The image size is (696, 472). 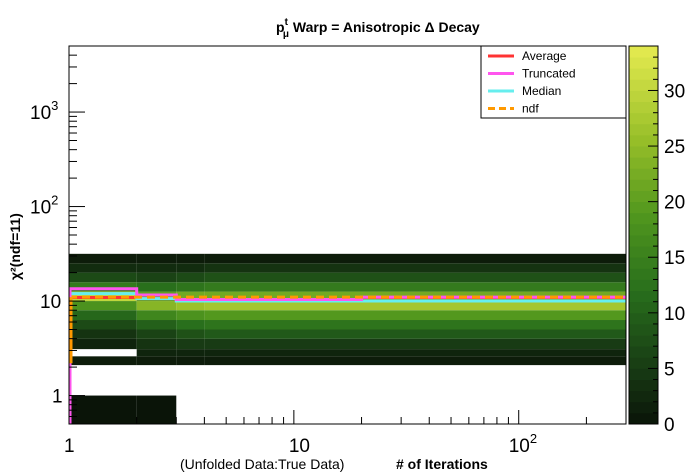 I want to click on legend-label: Truncated, so click(x=549, y=74).